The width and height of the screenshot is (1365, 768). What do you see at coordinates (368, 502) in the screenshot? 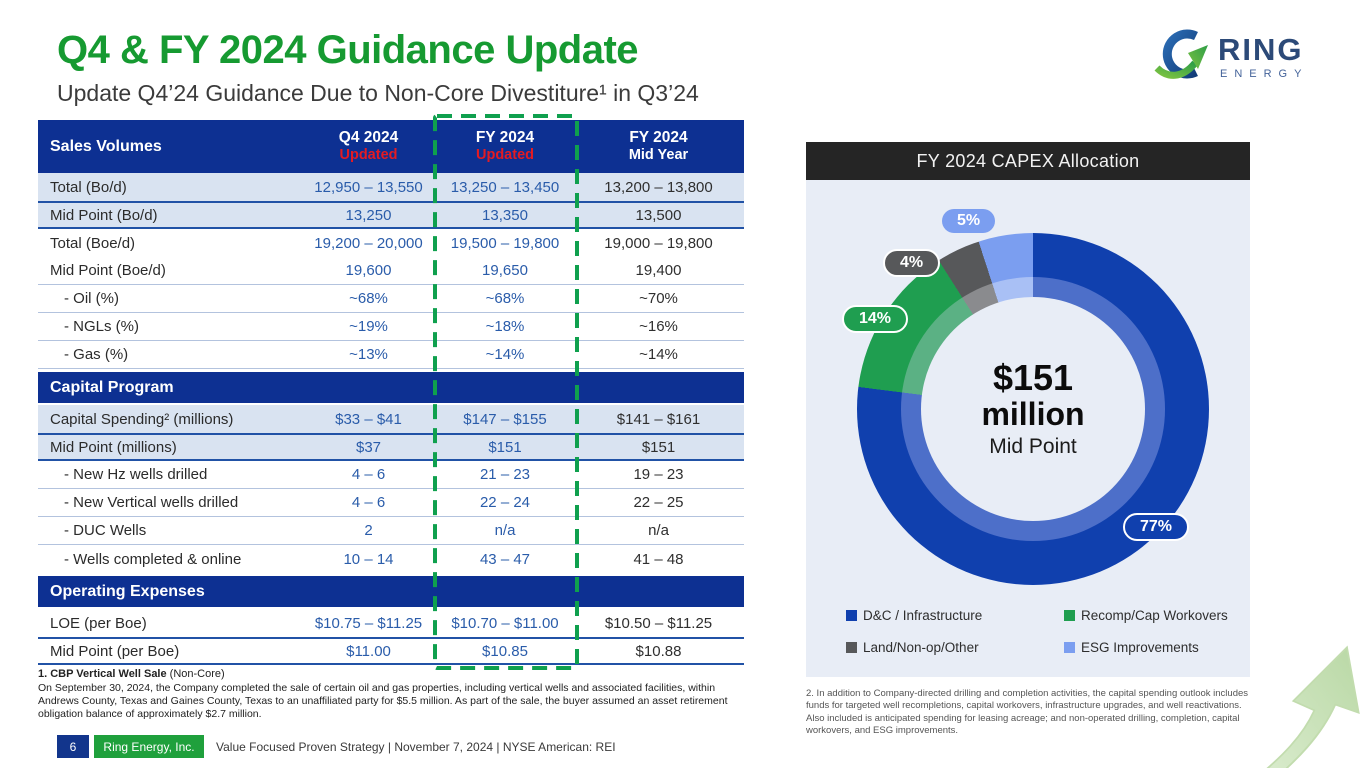
I see `cell-value: 4 – 6` at bounding box center [368, 502].